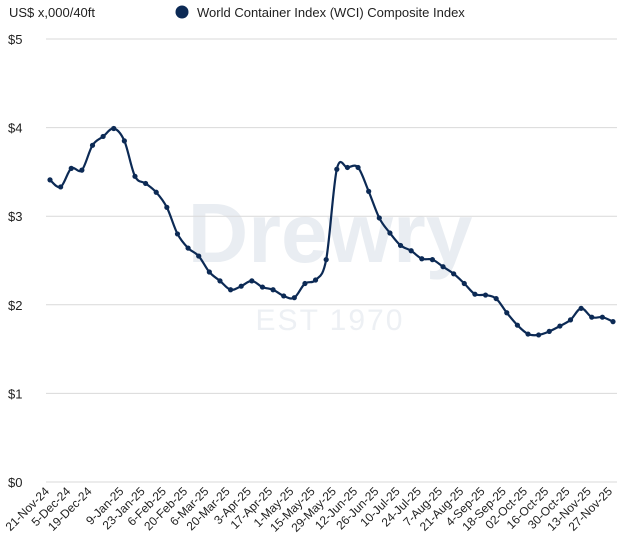  Describe the element at coordinates (15, 128) in the screenshot. I see `y-tick-label: $4` at that location.